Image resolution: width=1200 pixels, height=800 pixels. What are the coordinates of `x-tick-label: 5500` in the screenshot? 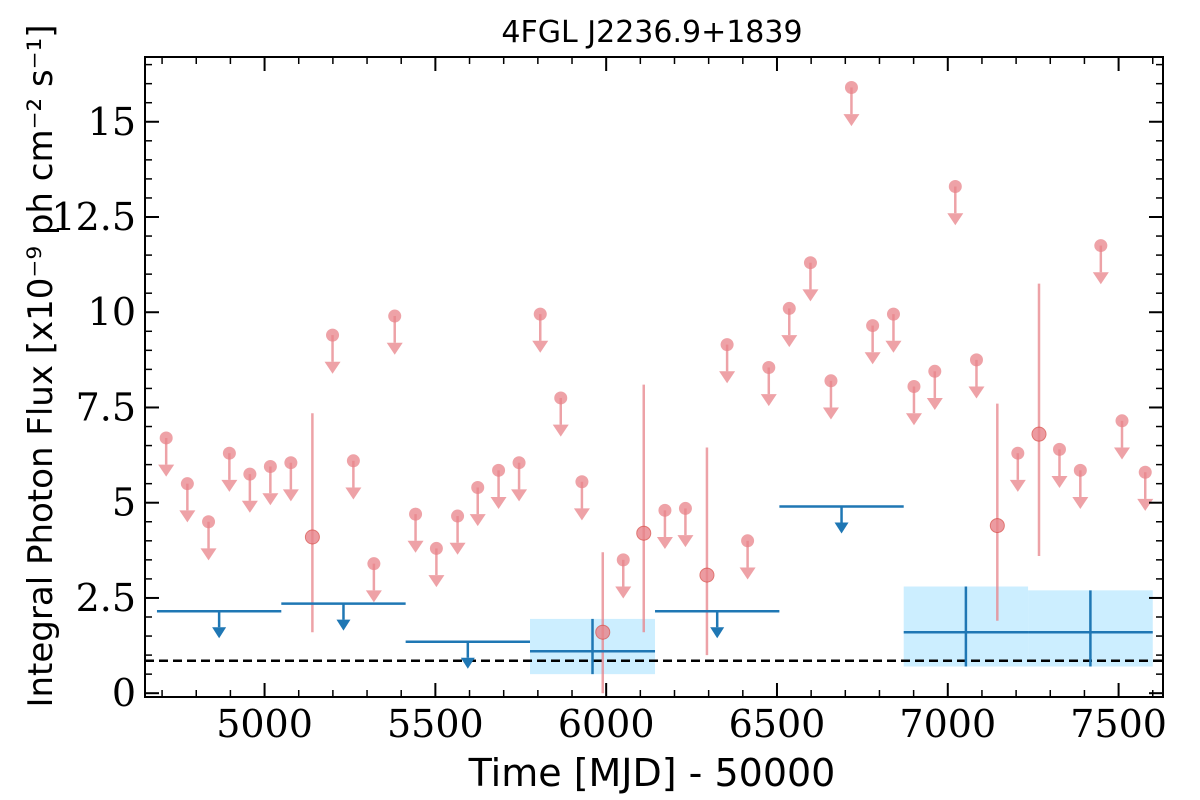 It's located at (435, 724).